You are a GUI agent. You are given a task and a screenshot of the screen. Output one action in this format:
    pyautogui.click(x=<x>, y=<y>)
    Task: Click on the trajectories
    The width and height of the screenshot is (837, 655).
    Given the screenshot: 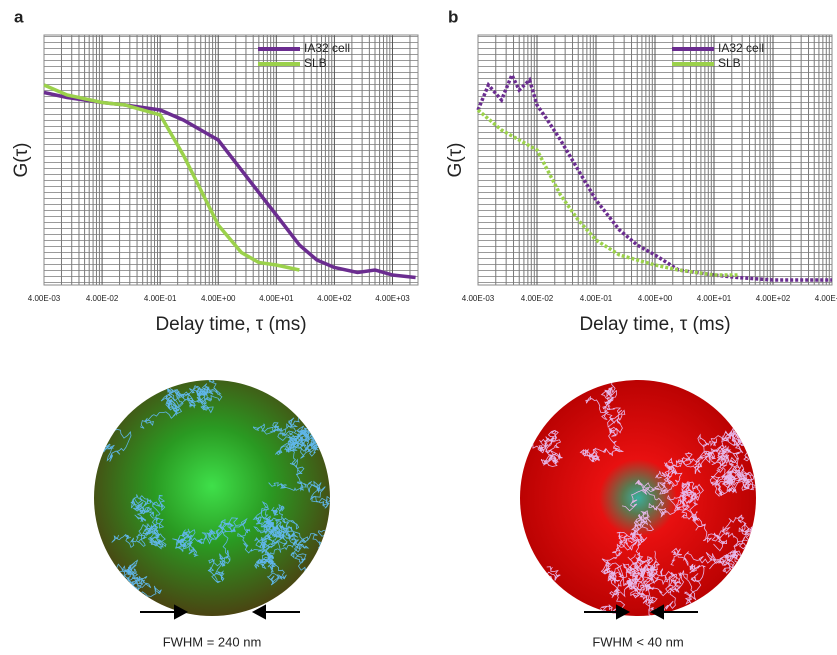 What is the action you would take?
    pyautogui.click(x=641, y=498)
    